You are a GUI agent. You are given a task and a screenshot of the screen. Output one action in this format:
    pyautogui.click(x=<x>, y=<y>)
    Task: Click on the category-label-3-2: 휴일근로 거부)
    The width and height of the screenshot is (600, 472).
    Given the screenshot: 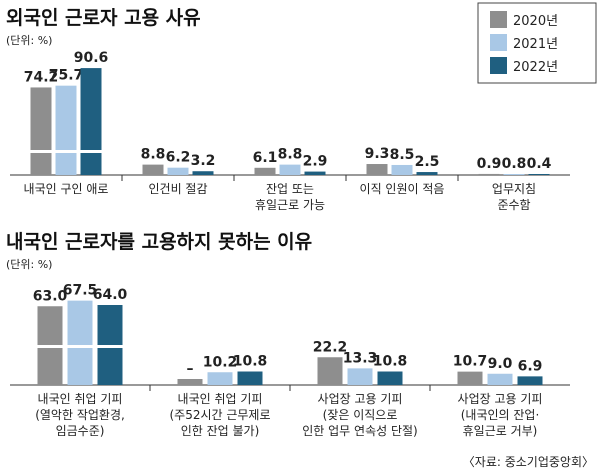 What is the action you would take?
    pyautogui.click(x=500, y=431)
    